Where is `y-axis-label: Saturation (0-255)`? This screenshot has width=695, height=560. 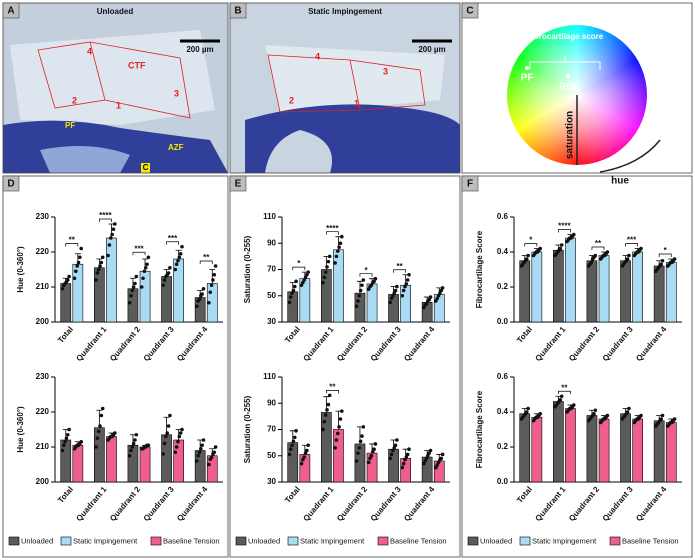
y-axis-label: Saturation (0-255) is located at coordinates (247, 429).